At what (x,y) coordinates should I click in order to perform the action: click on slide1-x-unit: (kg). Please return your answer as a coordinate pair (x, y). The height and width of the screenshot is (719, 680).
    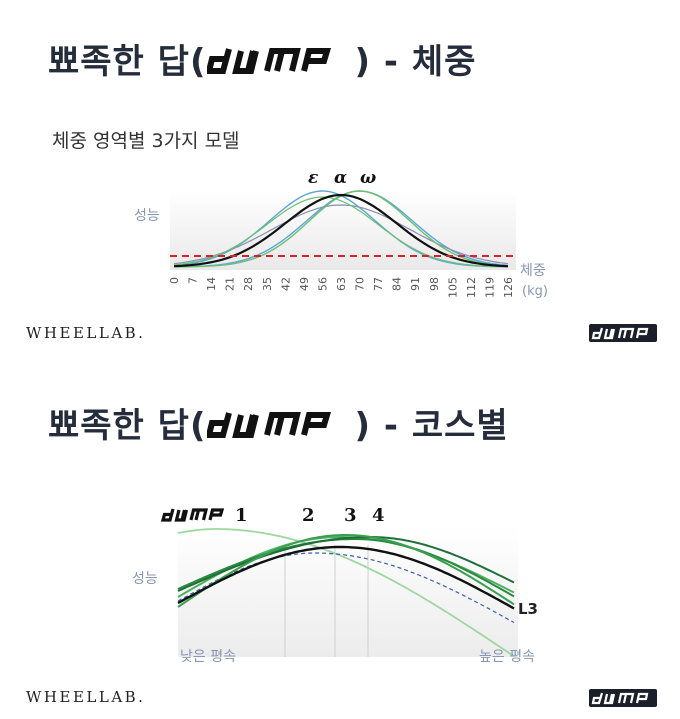
    Looking at the image, I should click on (535, 291).